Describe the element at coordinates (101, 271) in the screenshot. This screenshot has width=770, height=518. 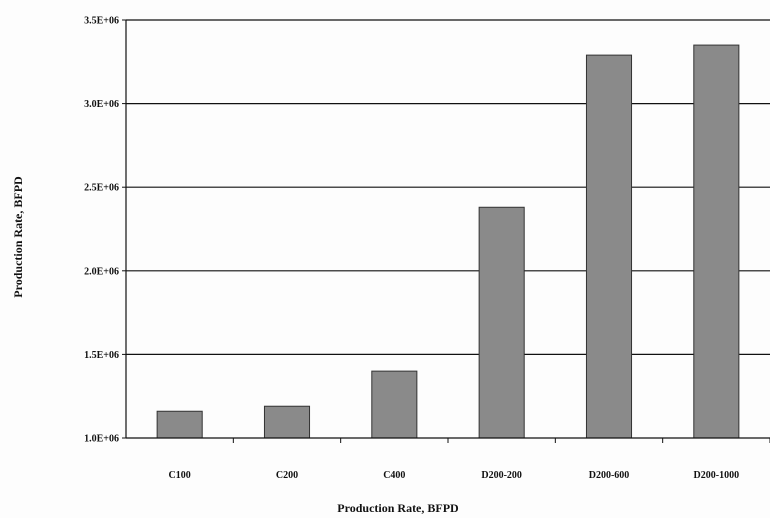
I see `y-tick-label: 2.0E+06` at that location.